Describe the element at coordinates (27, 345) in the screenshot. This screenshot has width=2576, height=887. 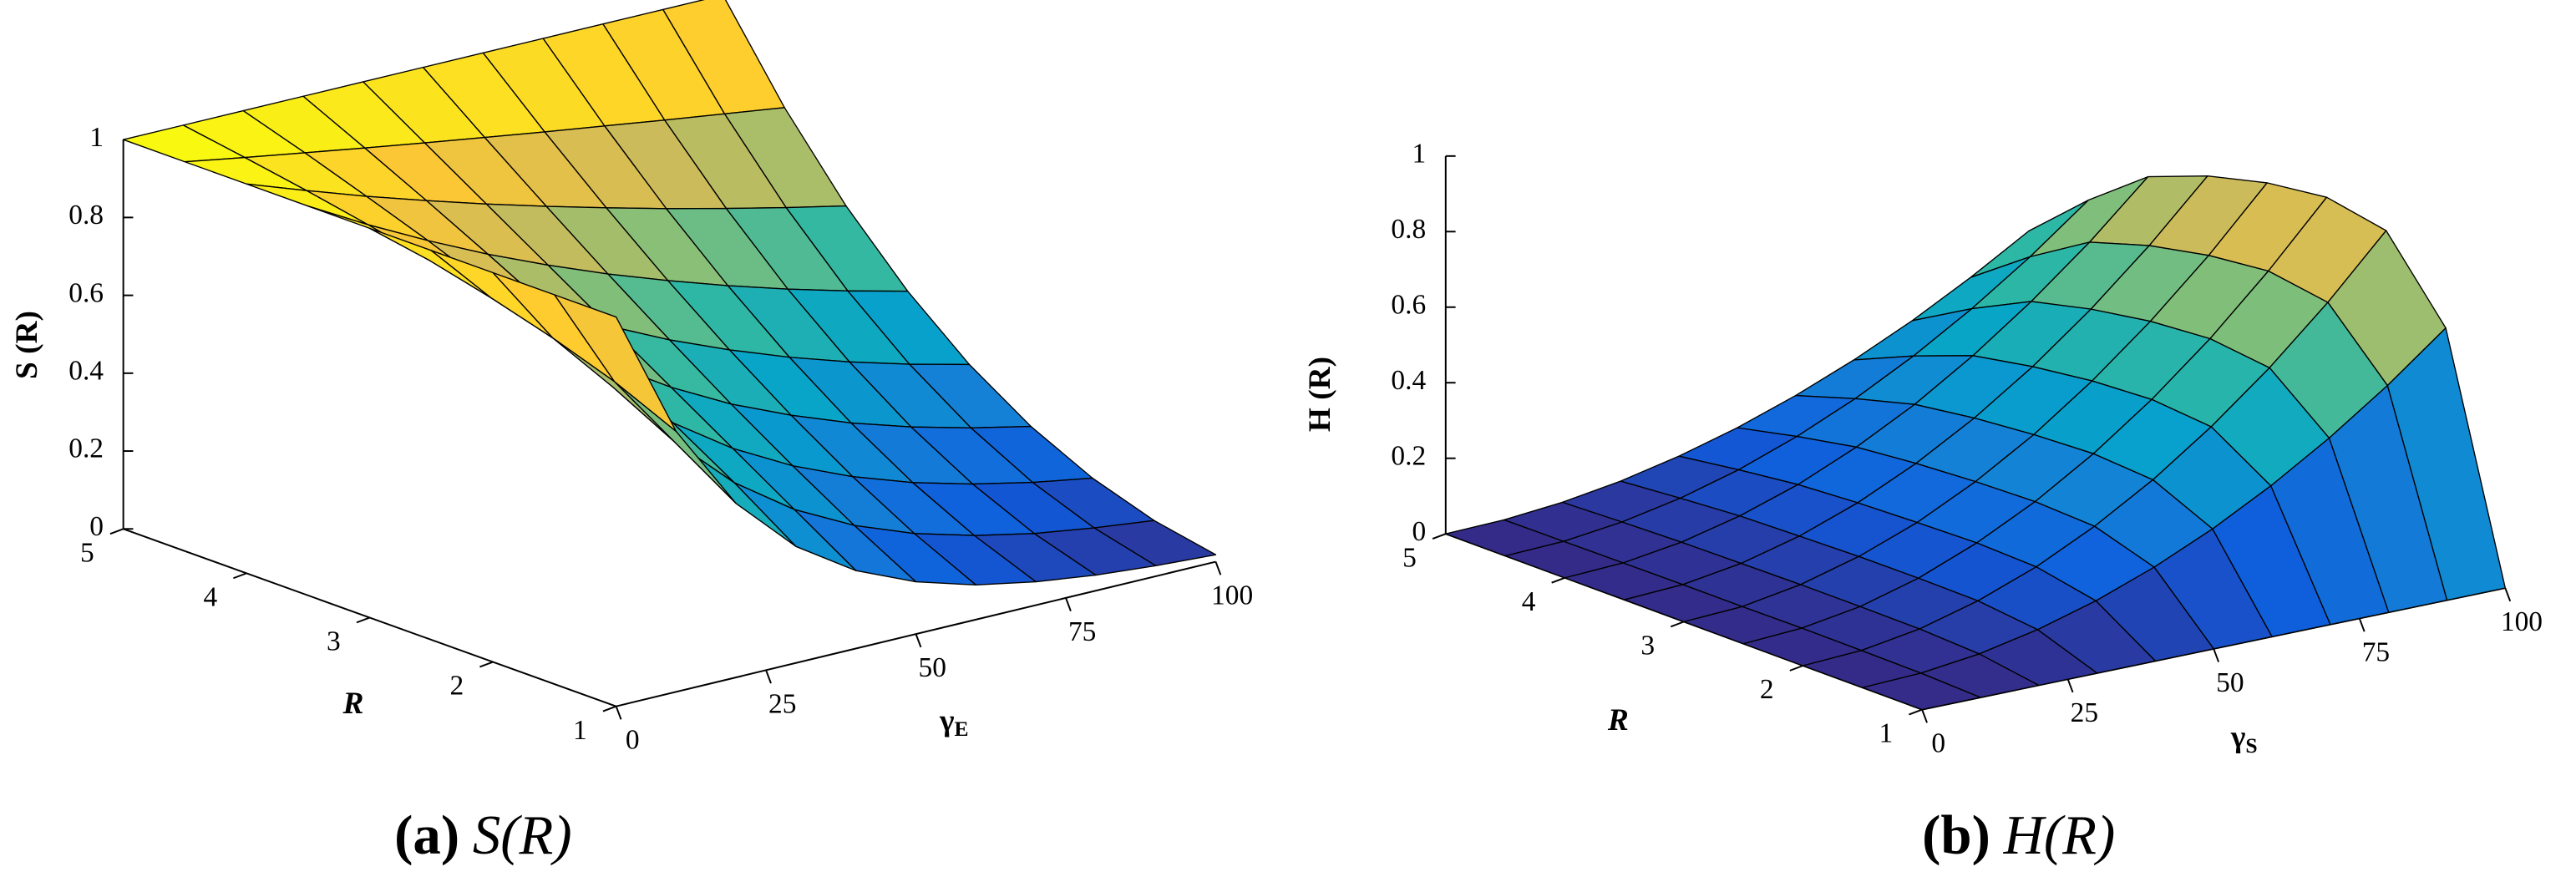
I see `z-axis-label: S (R)` at that location.